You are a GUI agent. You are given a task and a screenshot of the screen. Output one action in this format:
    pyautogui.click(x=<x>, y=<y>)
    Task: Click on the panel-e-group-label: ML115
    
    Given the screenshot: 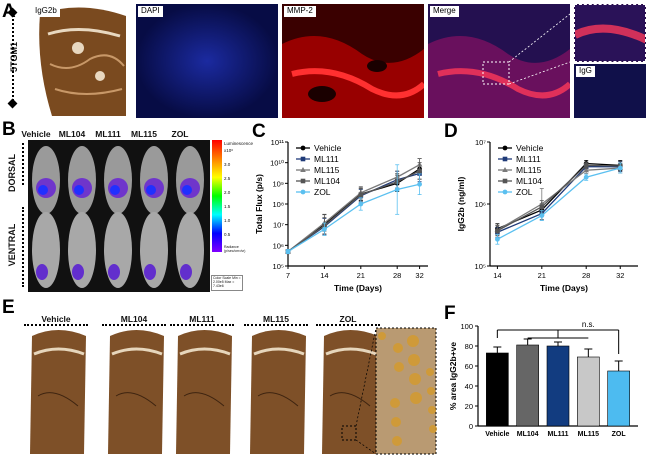 What is the action you would take?
    pyautogui.click(x=276, y=319)
    